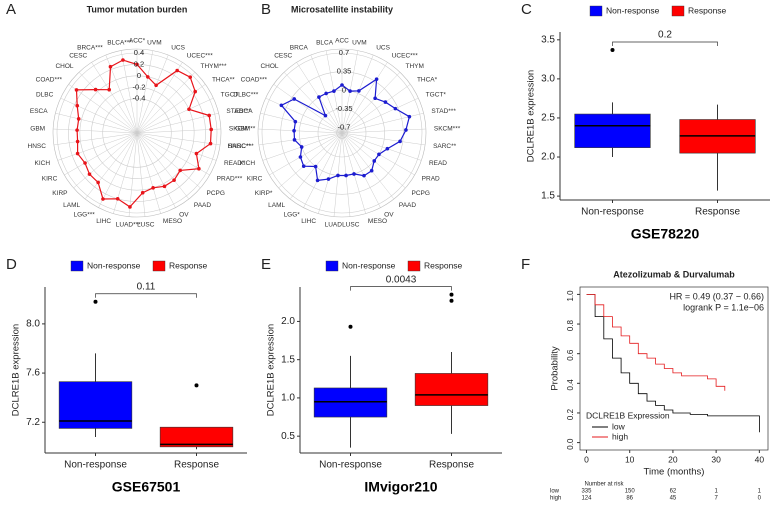  I want to click on panel-letter: F, so click(525, 264).